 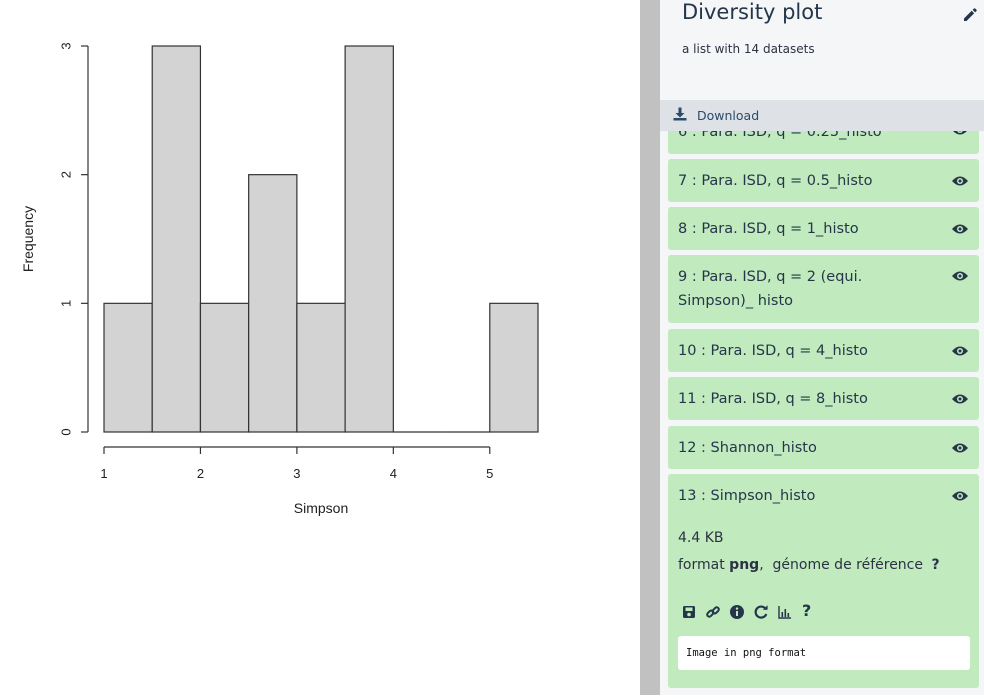 I want to click on panel-header: Diversity plot a list with 14 datasets, so click(x=822, y=50).